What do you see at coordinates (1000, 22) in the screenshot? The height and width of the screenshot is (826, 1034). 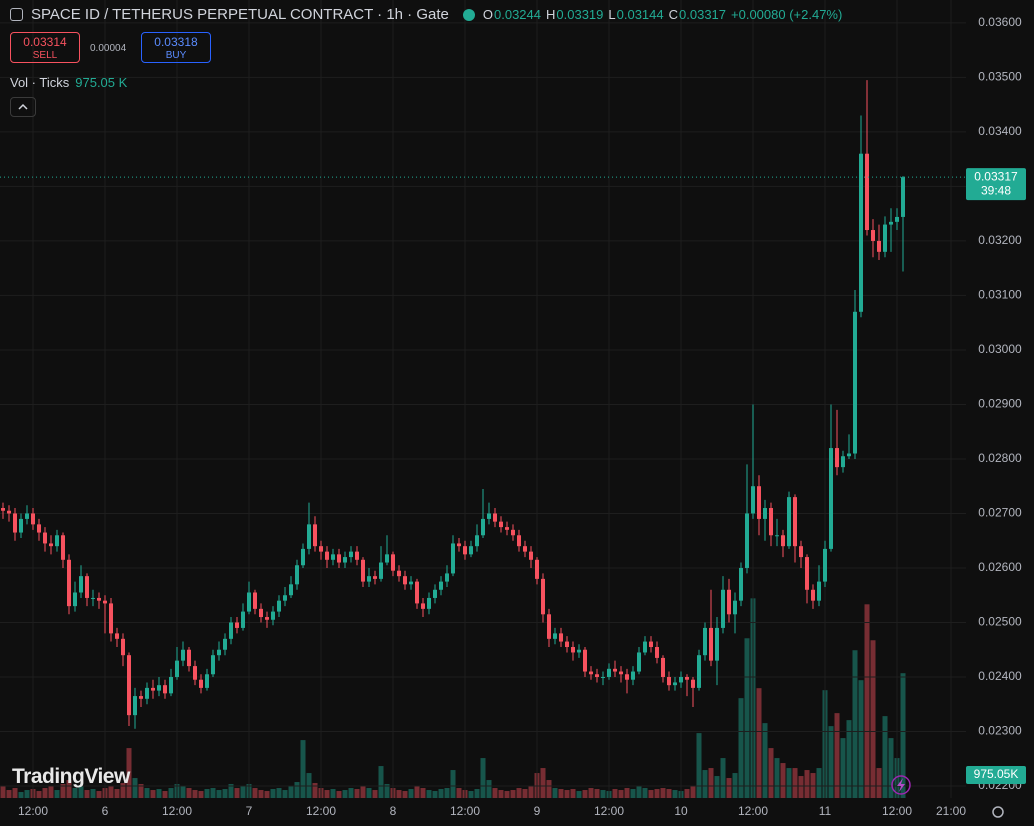 I see `y-tick-label: 0.03600` at bounding box center [1000, 22].